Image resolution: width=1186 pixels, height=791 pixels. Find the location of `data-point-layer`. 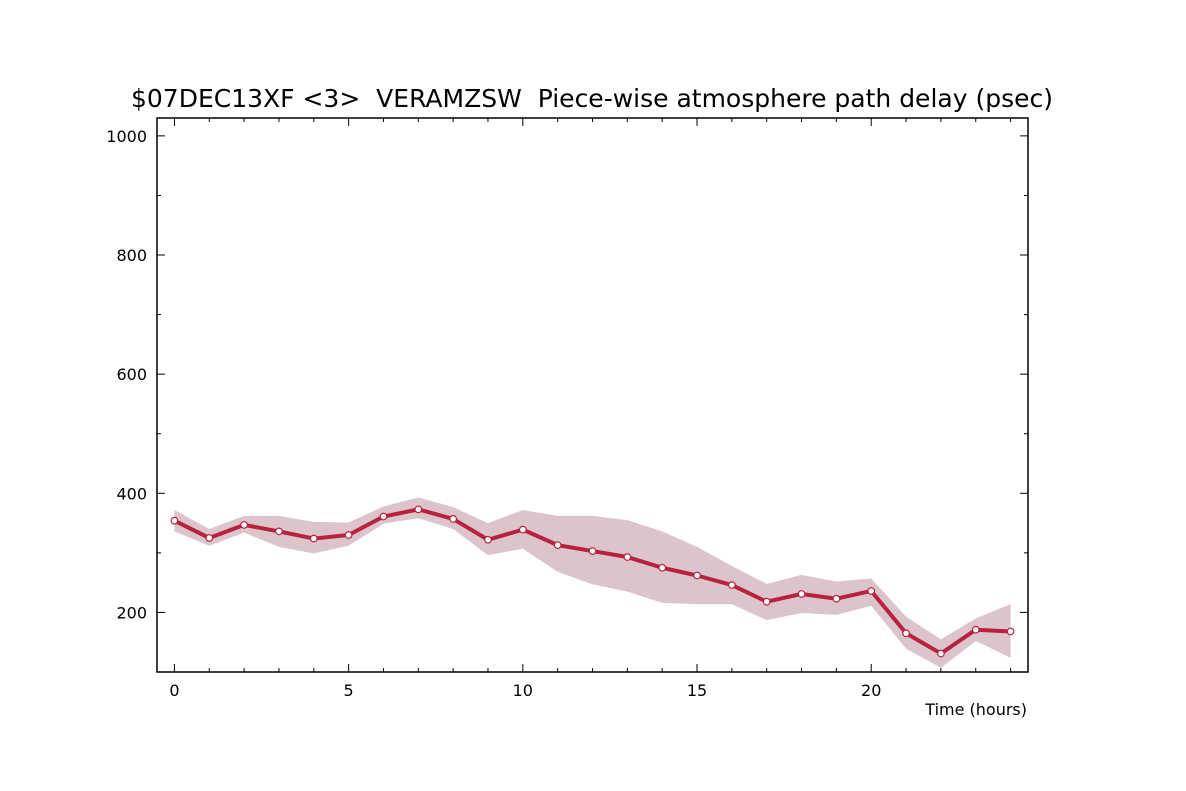

data-point-layer is located at coordinates (592, 581).